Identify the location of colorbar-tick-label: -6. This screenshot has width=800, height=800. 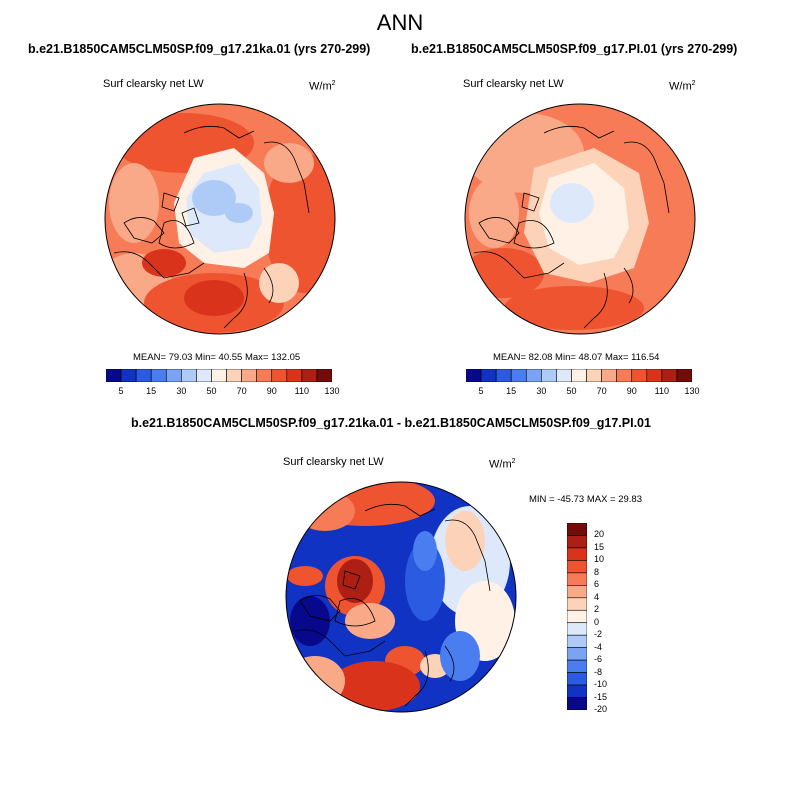
(598, 659).